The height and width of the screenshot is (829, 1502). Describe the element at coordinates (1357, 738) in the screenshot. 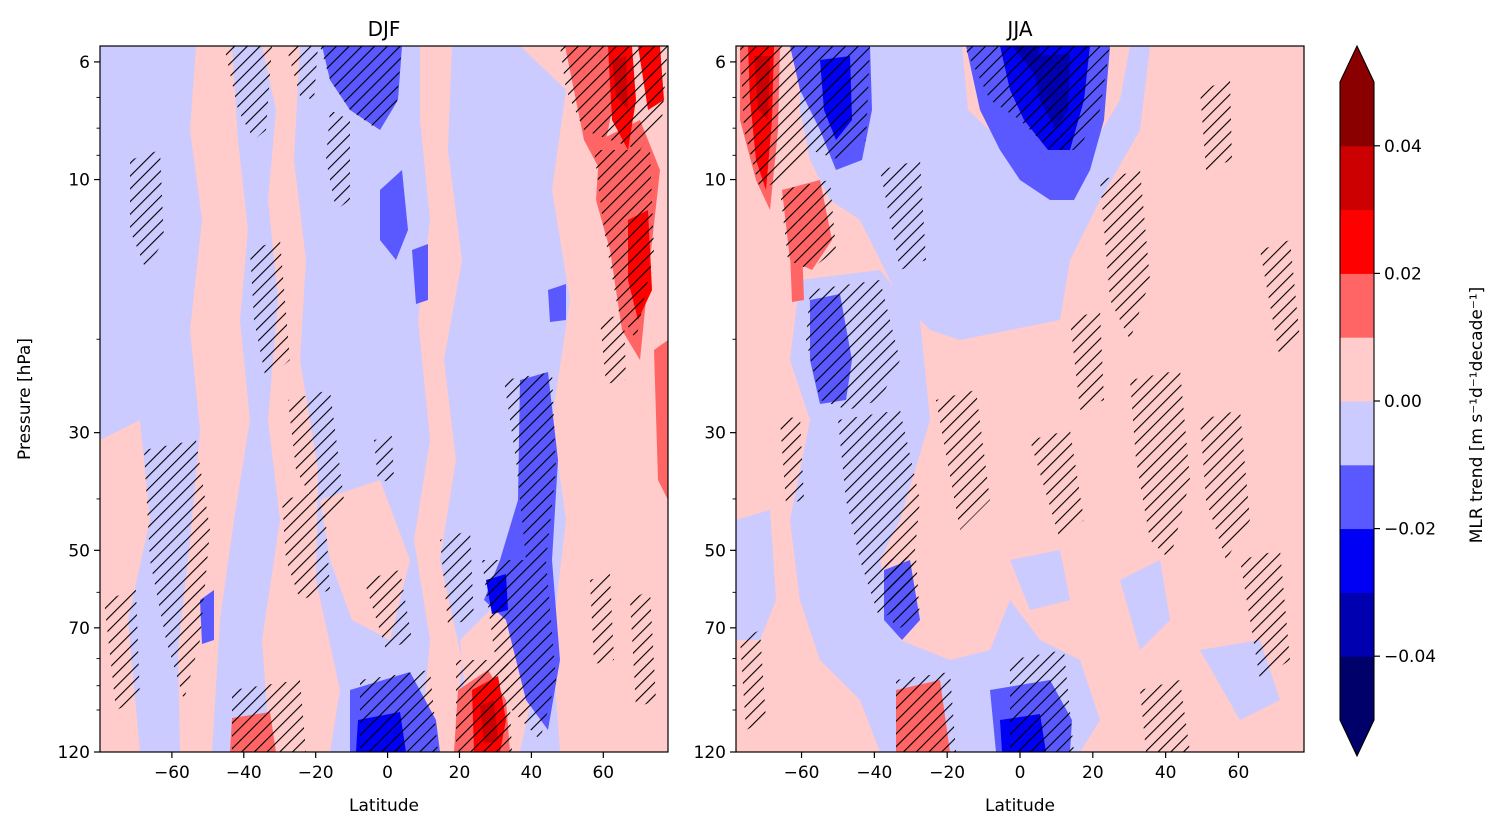

I see `colorbar-extend-min` at that location.